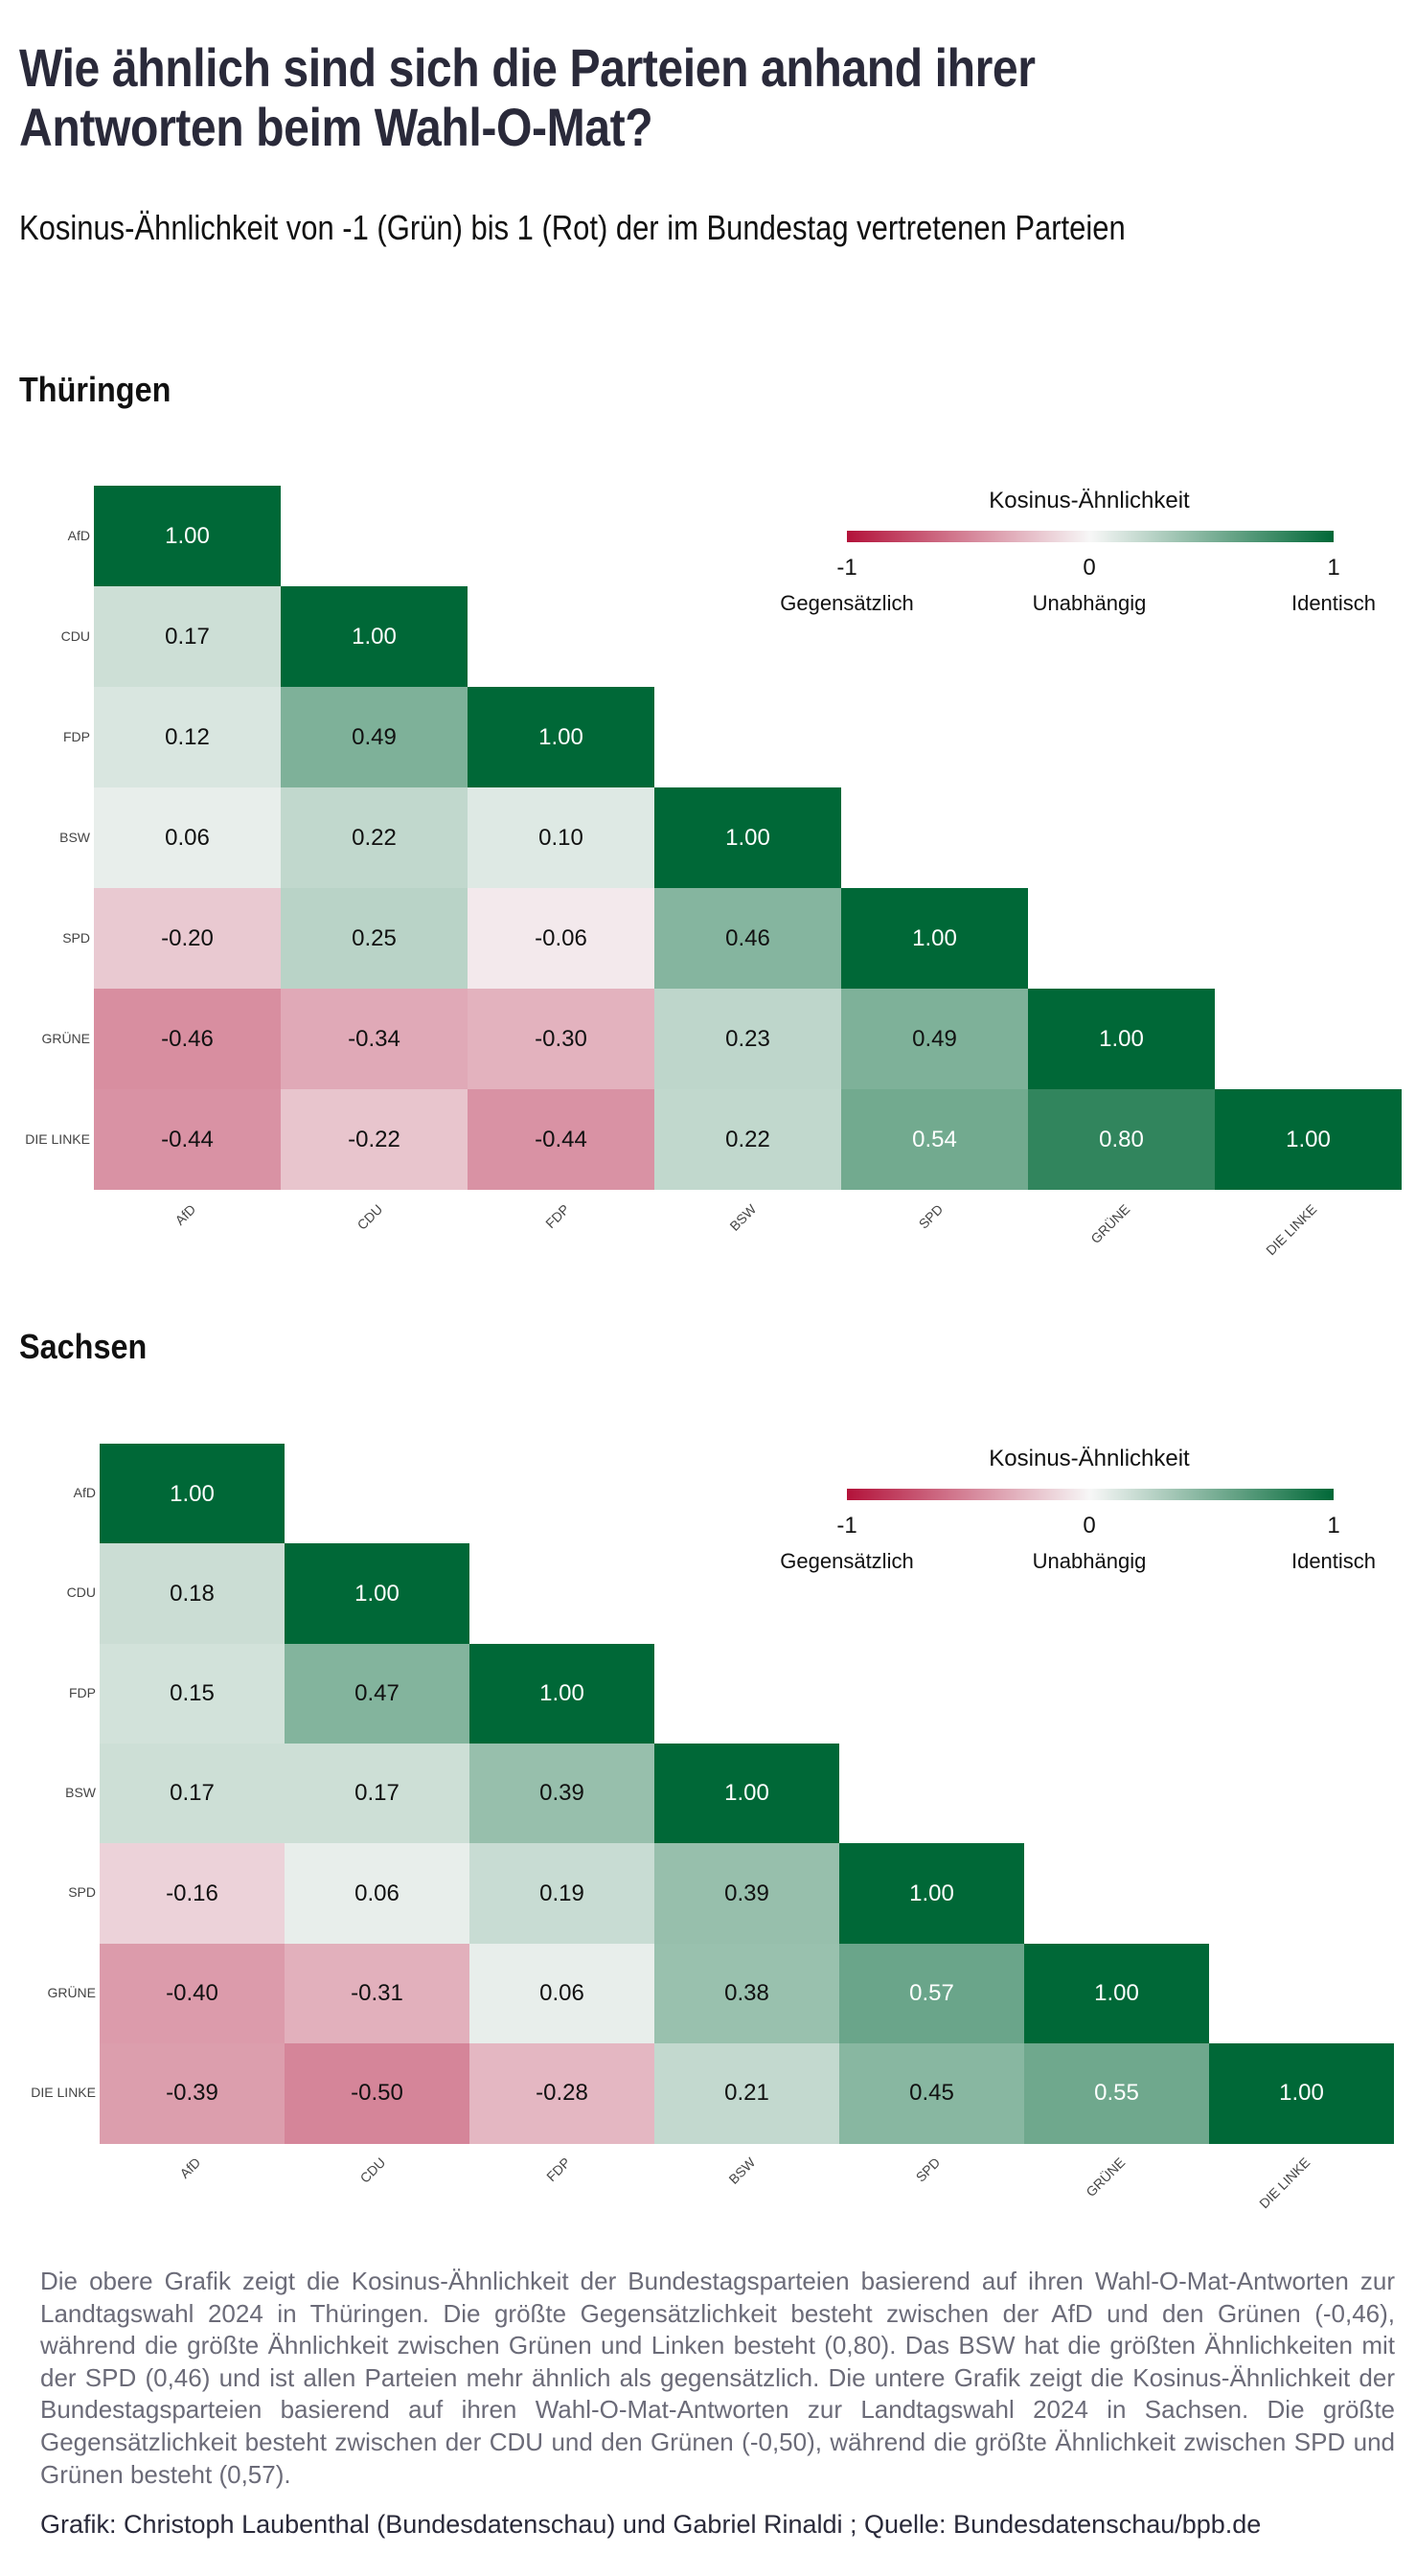 This screenshot has width=1416, height=2576. What do you see at coordinates (374, 1039) in the screenshot?
I see `heatmap-cell: -0.34` at bounding box center [374, 1039].